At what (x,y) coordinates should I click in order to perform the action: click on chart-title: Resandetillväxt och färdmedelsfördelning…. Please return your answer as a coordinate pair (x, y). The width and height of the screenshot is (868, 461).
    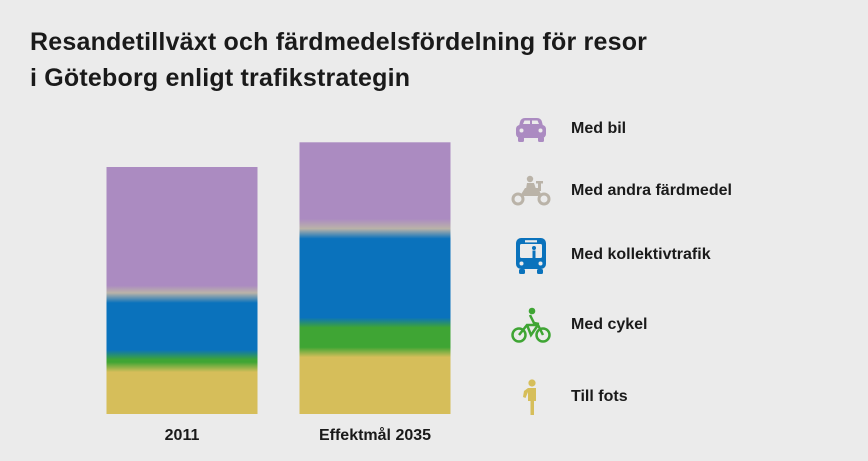
    Looking at the image, I should click on (338, 60).